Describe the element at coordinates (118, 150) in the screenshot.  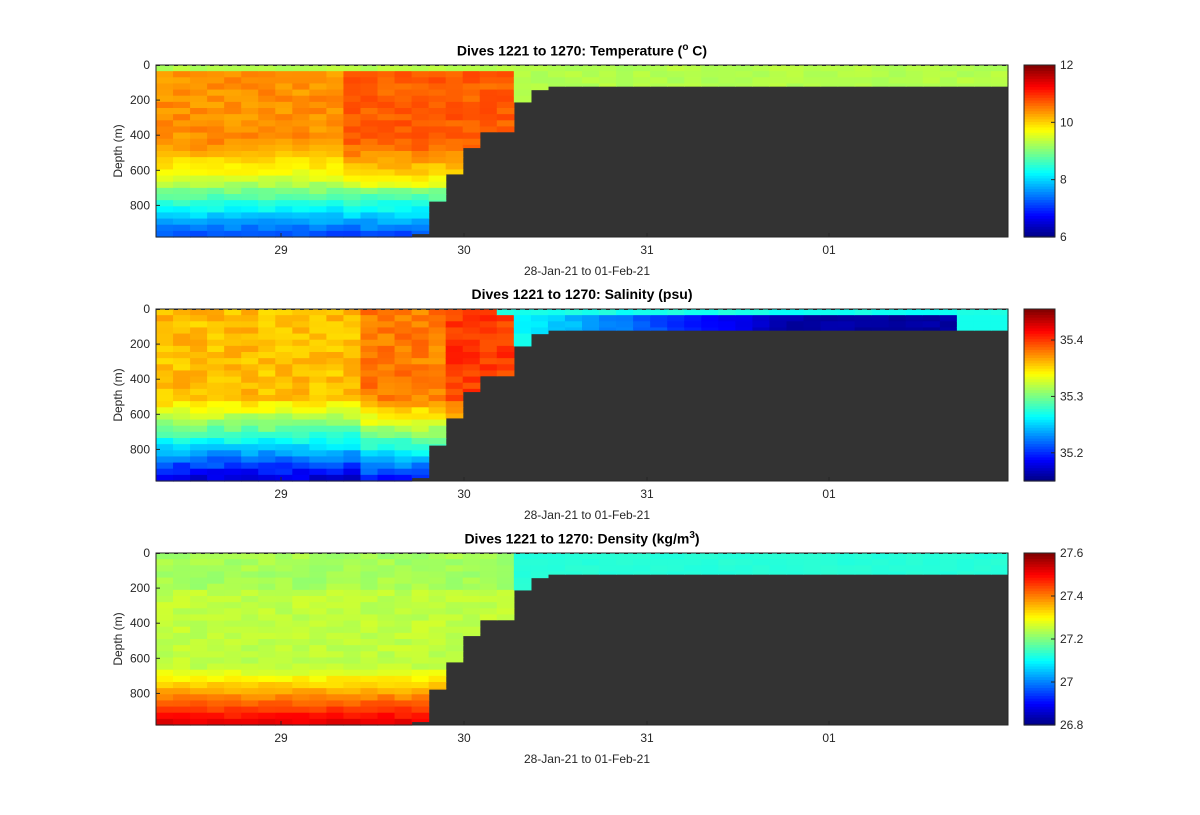
I see `y-axis-label: Depth (m)` at that location.